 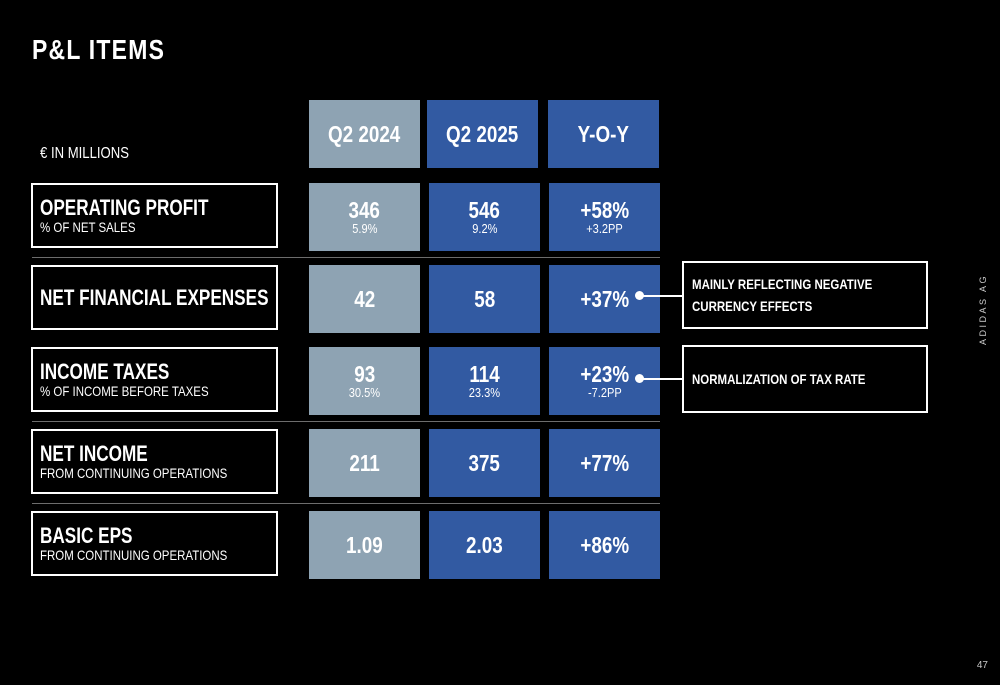 I want to click on column-header-q2-2024: Q2 2024, so click(x=364, y=134).